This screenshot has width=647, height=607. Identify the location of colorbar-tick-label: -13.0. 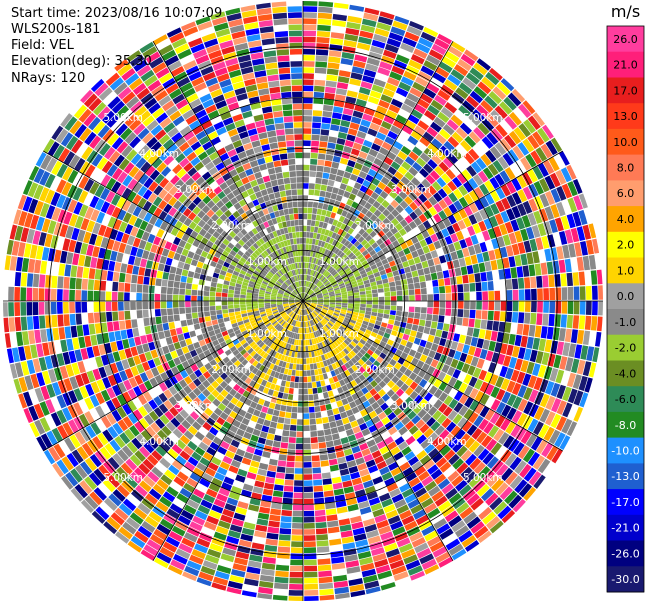
(625, 476).